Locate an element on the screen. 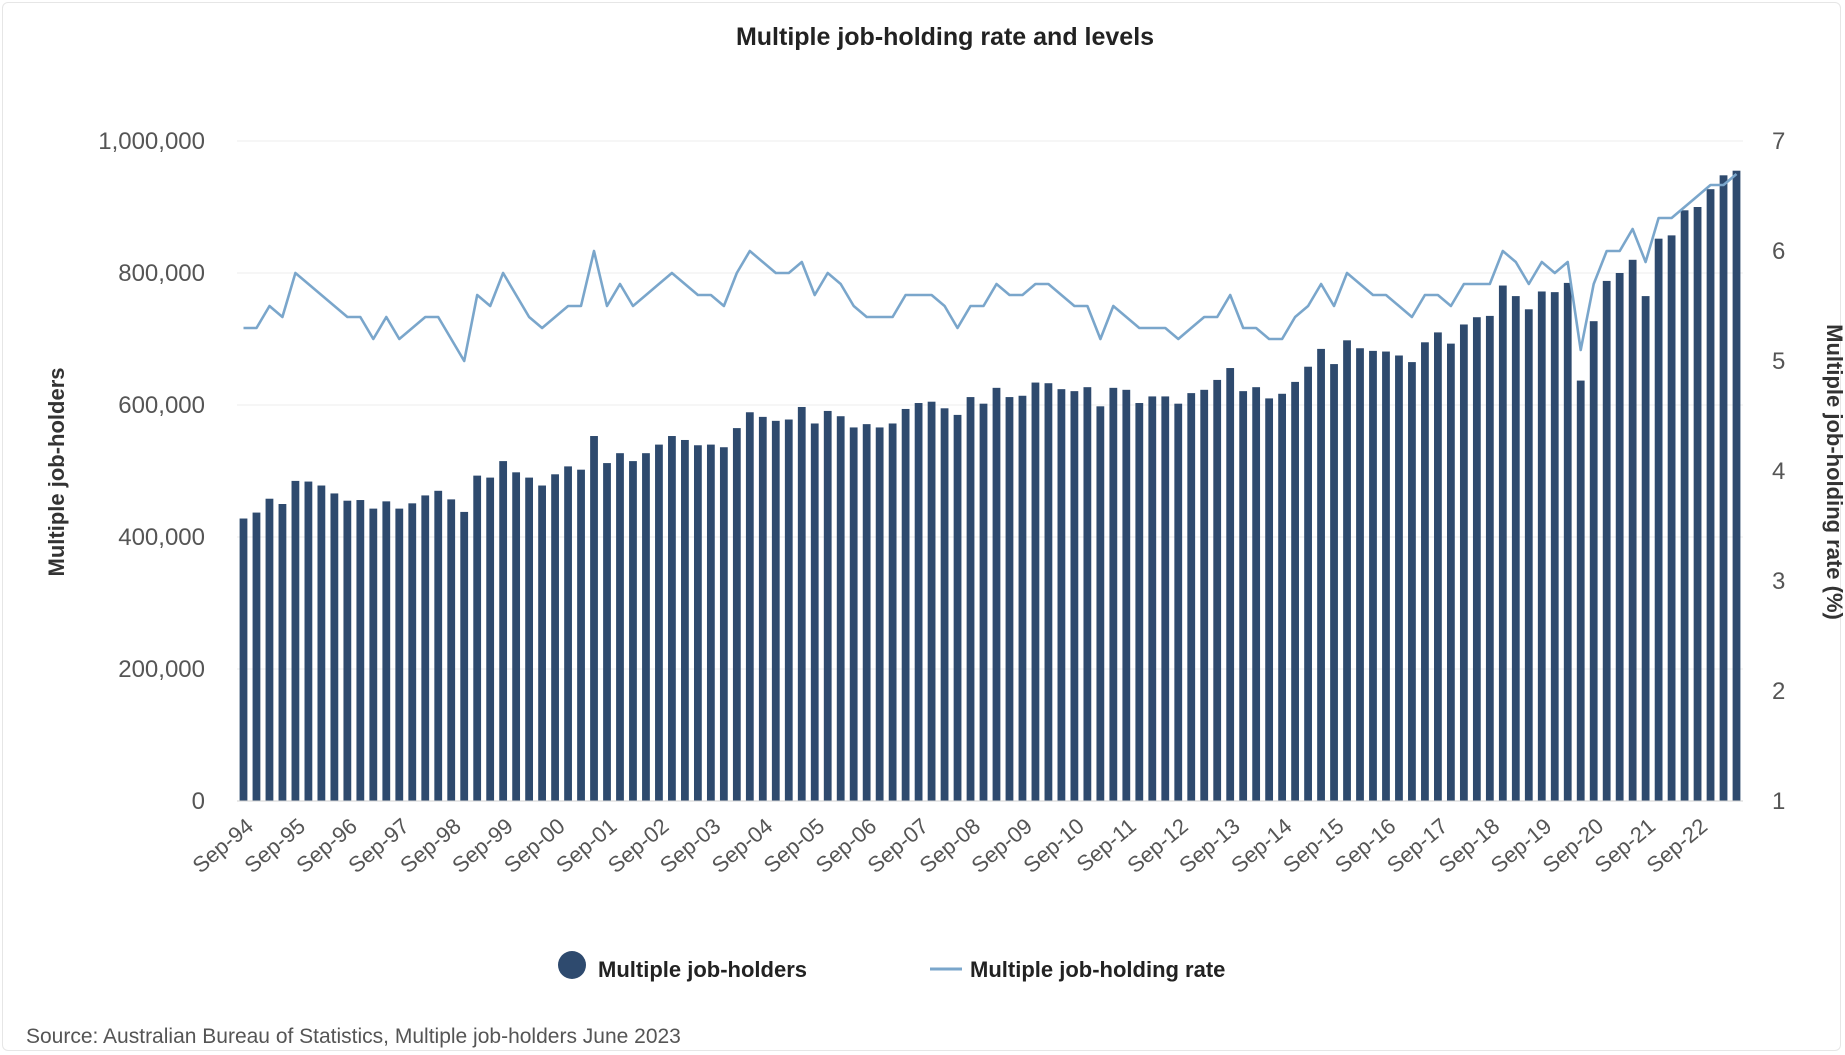 Image resolution: width=1845 pixels, height=1055 pixels. y2-tick-label: 3 is located at coordinates (1778, 581).